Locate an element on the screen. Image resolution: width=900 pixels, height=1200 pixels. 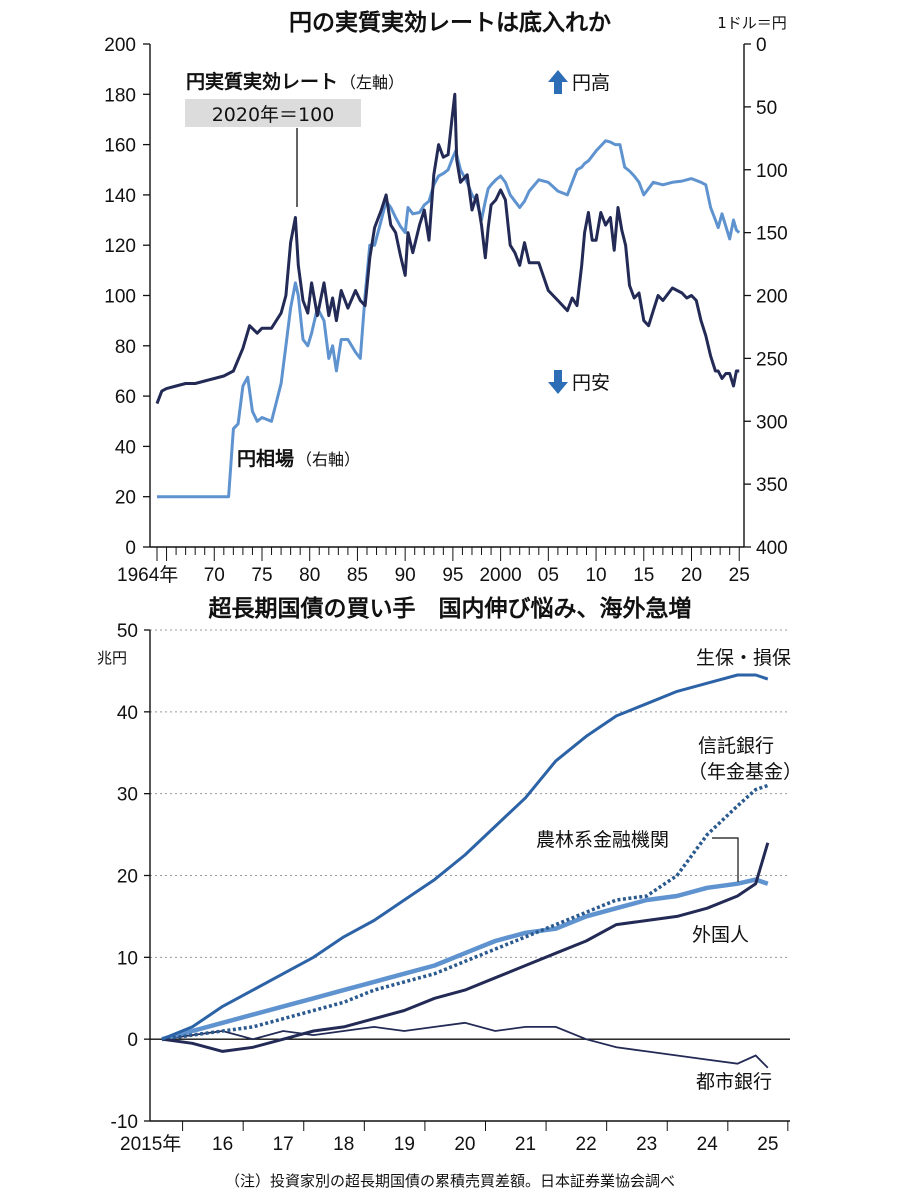
reer-label-group: 円実質実効レート （左軸） is located at coordinates (295, 81).